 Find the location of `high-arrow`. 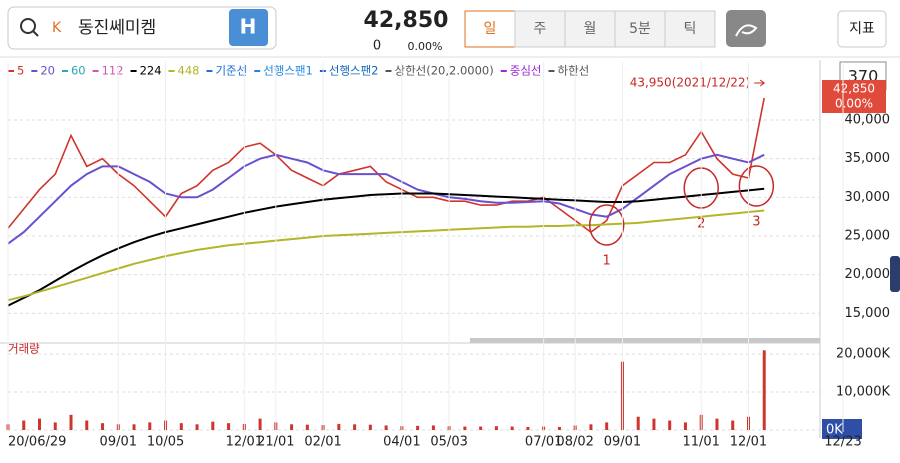

high-arrow is located at coordinates (760, 83).